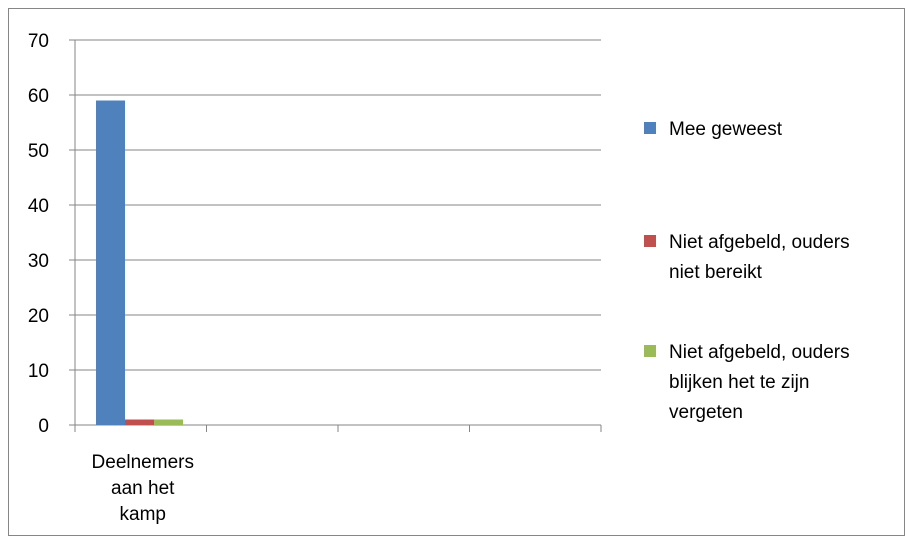 Image resolution: width=913 pixels, height=544 pixels. Describe the element at coordinates (38, 151) in the screenshot. I see `y-tick-label: 50` at that location.